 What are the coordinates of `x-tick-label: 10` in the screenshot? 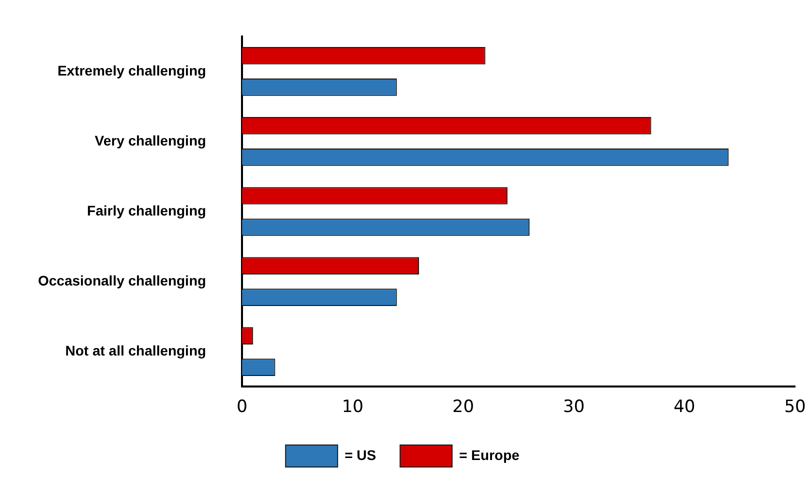 It's located at (353, 407).